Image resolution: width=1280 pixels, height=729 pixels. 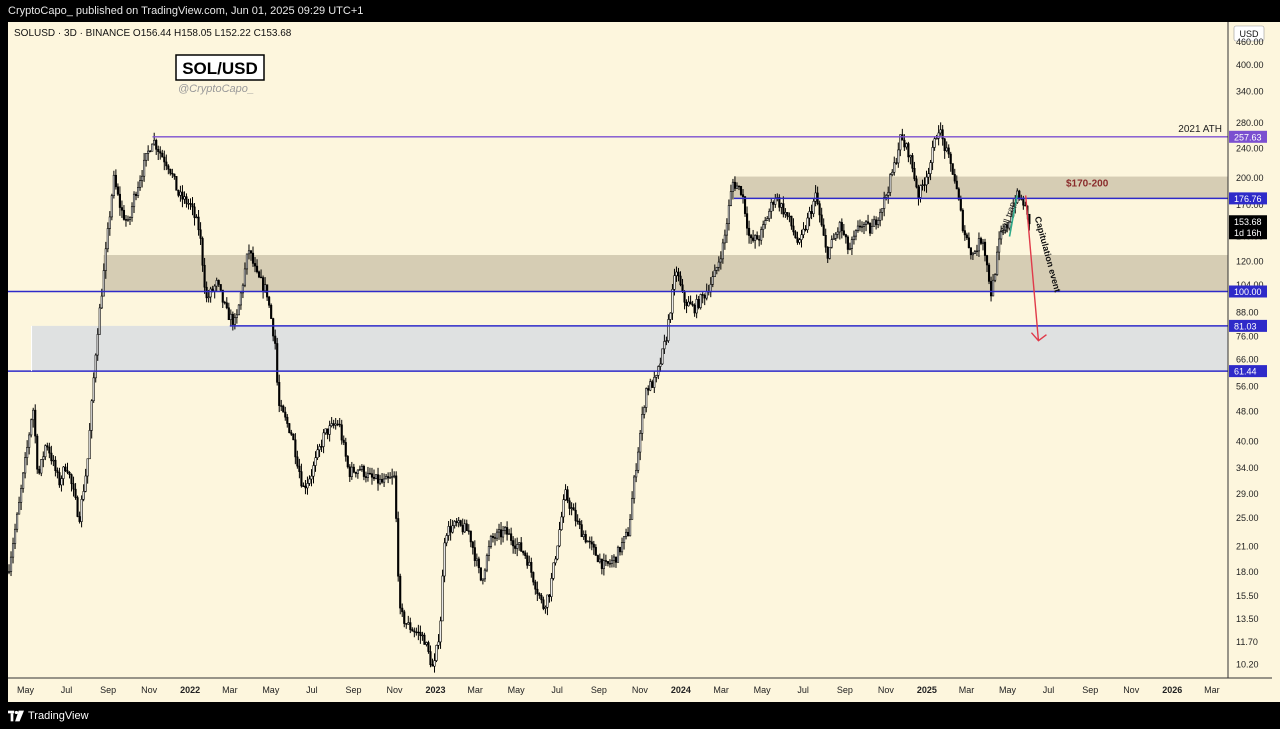 I want to click on current-countdown-text: 1d 16h, so click(x=1248, y=233).